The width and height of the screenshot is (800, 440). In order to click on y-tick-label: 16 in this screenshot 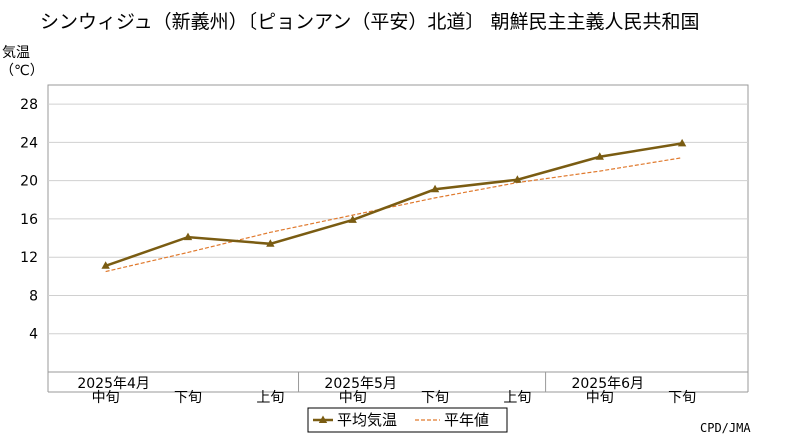, I will do `click(29, 220)`.